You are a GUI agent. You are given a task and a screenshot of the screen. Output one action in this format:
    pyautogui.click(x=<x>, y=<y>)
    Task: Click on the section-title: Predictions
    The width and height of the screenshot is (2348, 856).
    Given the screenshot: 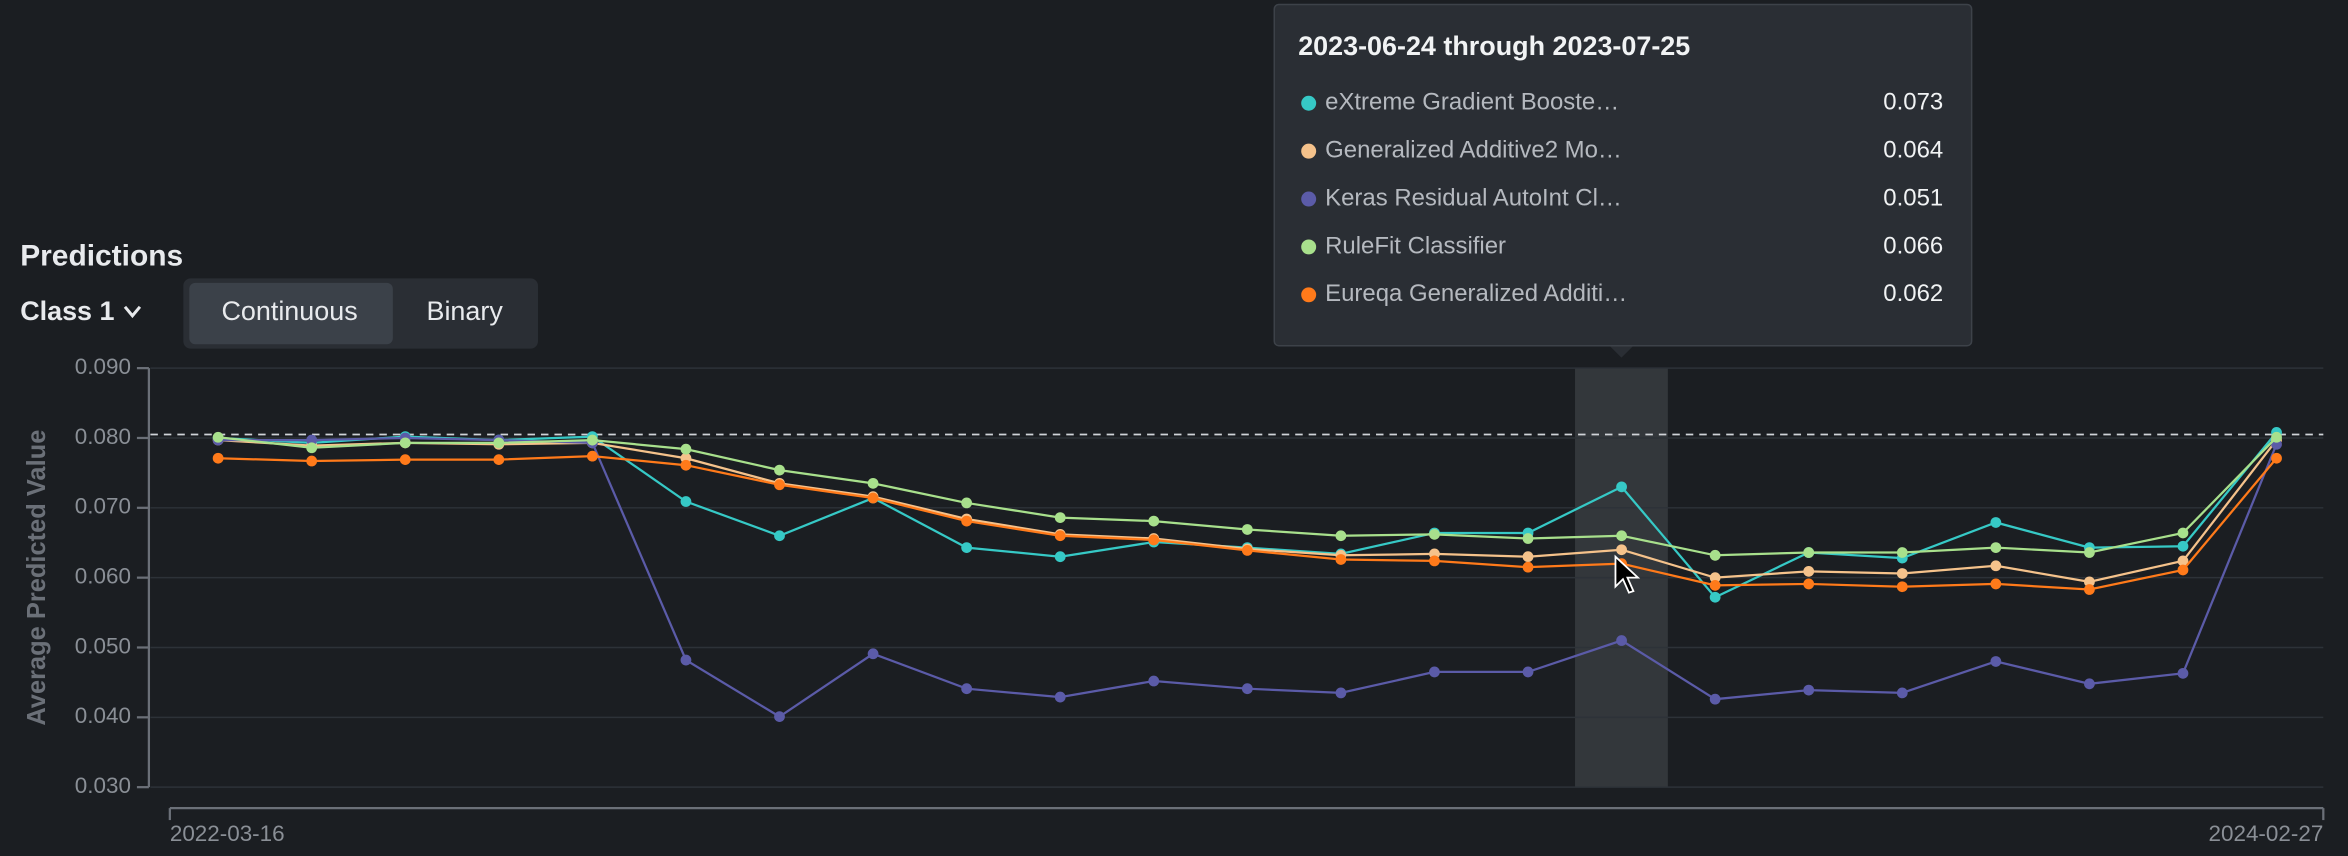 What is the action you would take?
    pyautogui.click(x=101, y=255)
    